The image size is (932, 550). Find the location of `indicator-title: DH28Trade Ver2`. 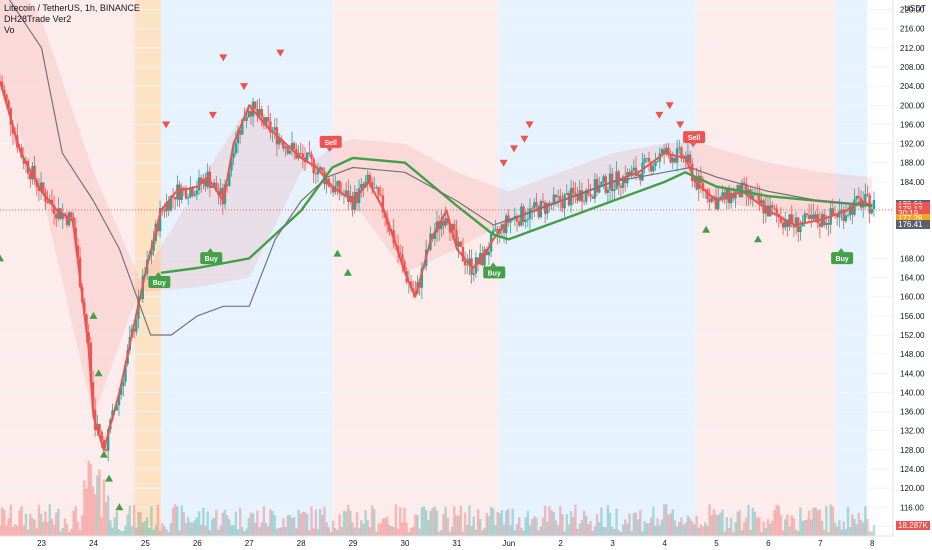

indicator-title: DH28Trade Ver2 is located at coordinates (38, 19).